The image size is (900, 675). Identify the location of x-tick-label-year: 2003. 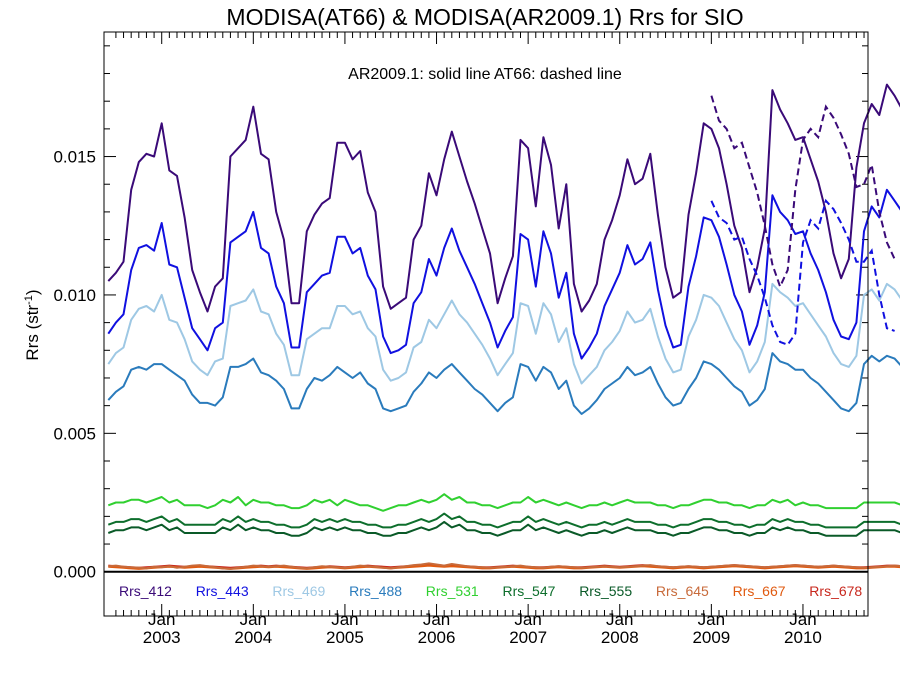
(162, 637).